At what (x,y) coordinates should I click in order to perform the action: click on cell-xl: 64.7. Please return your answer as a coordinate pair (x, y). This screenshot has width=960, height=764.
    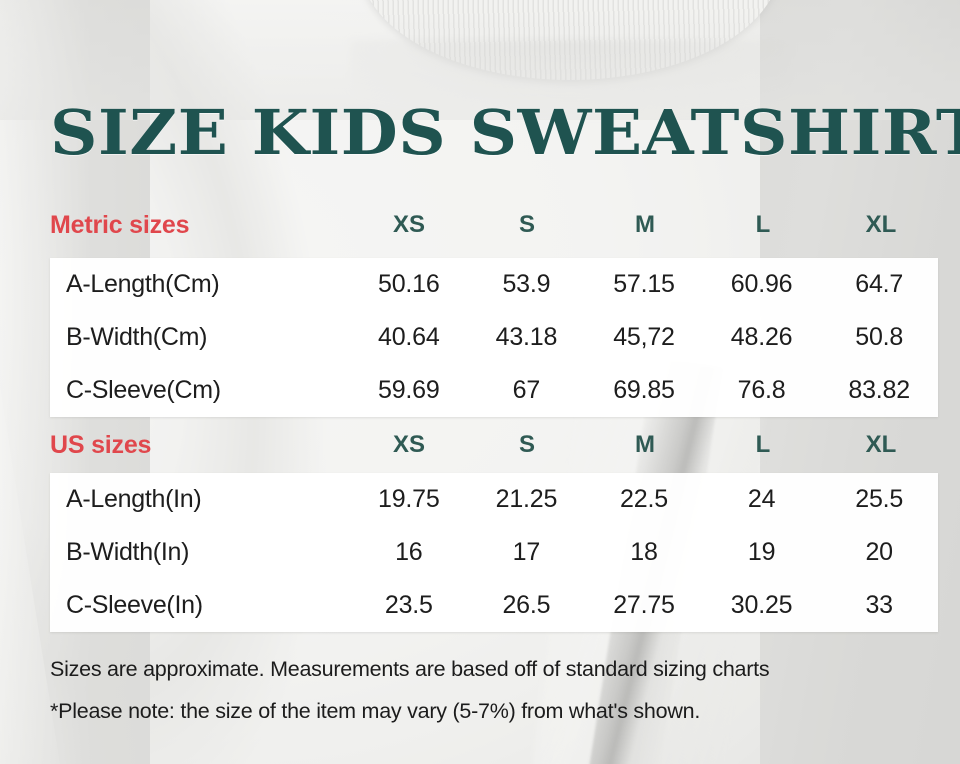
    Looking at the image, I should click on (879, 284).